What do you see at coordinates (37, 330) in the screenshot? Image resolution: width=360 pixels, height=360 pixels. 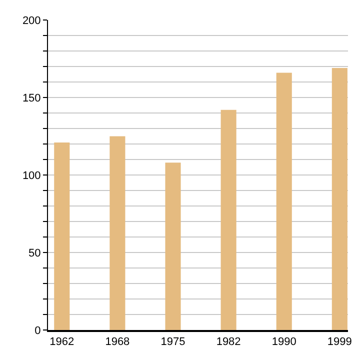 I see `y-tick-label: 0` at bounding box center [37, 330].